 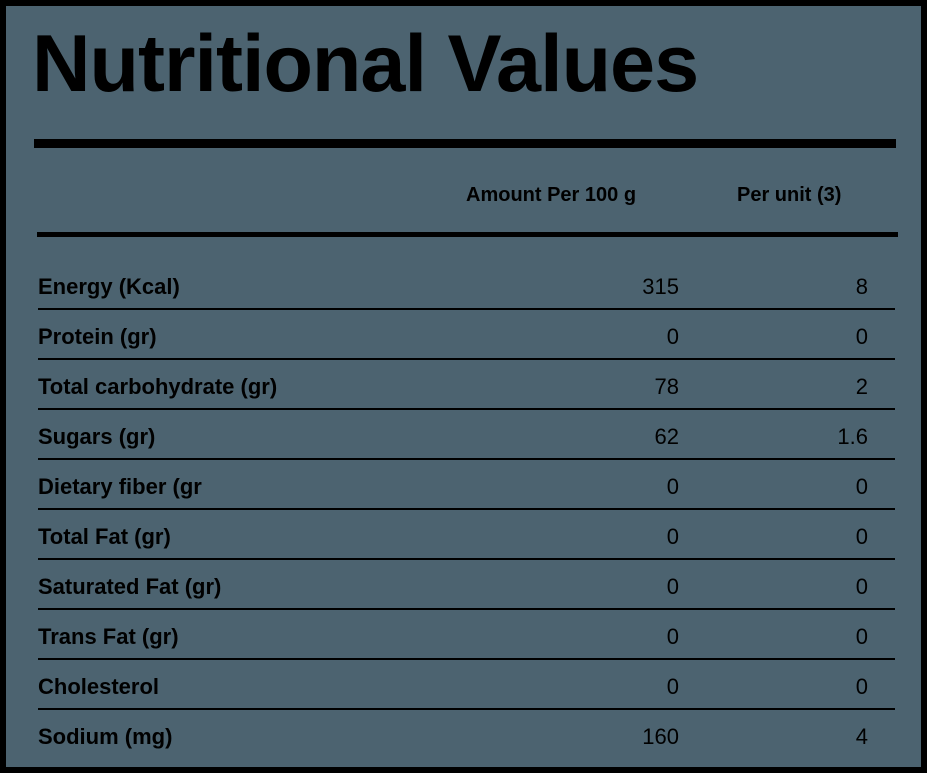 I want to click on header-divider, so click(x=467, y=234).